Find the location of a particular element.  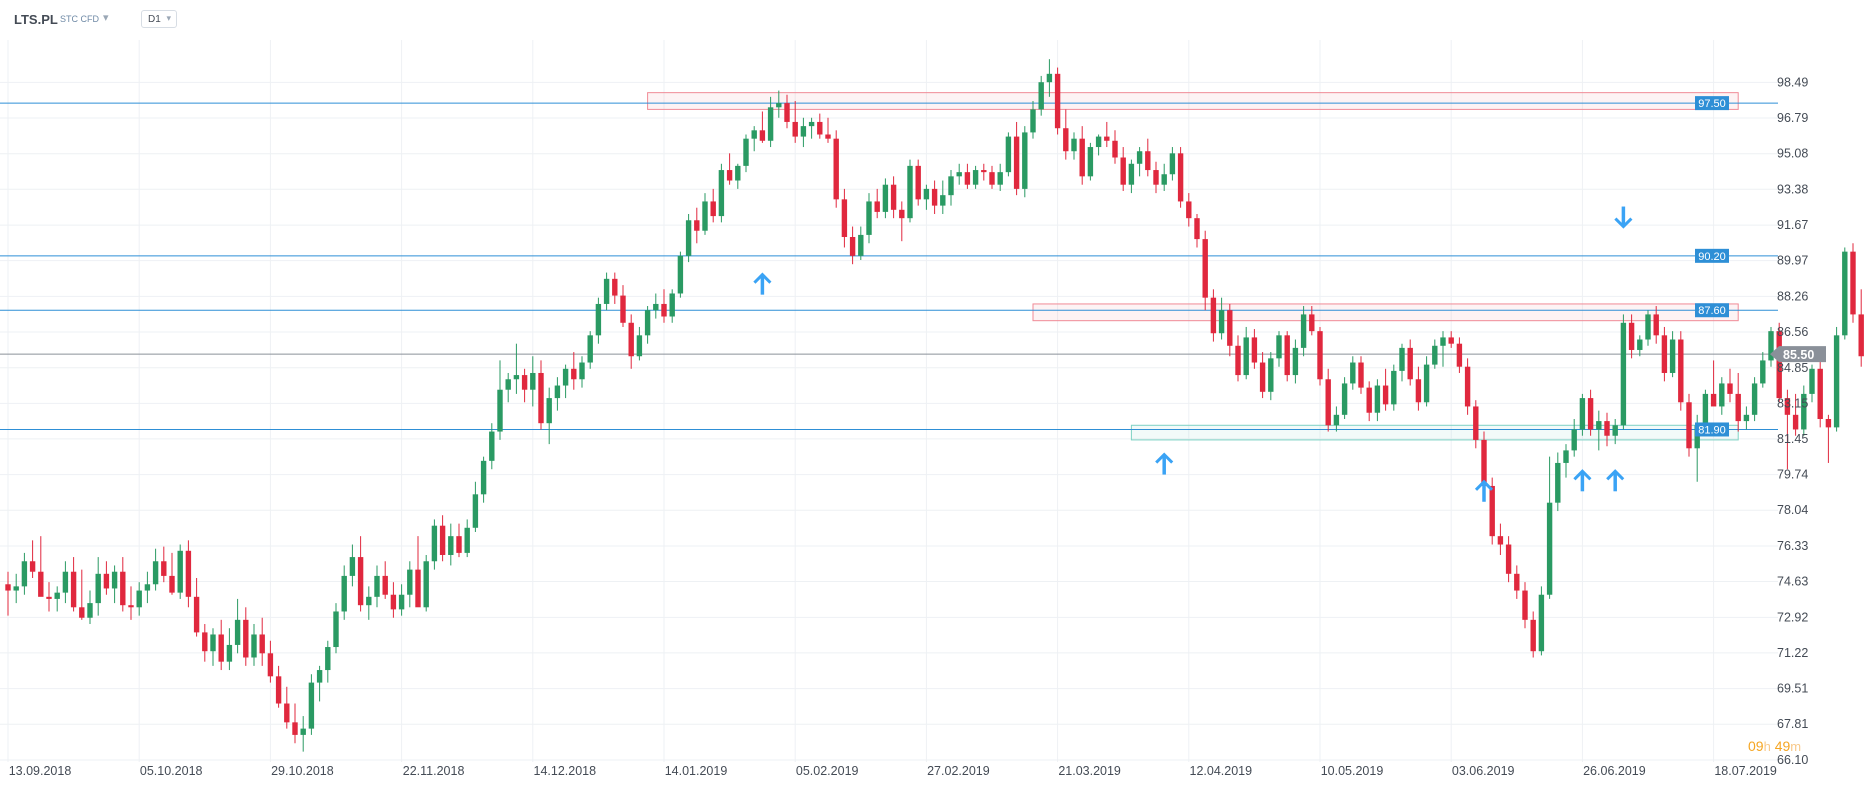

chevron-down-icon: ▾ is located at coordinates (106, 18).